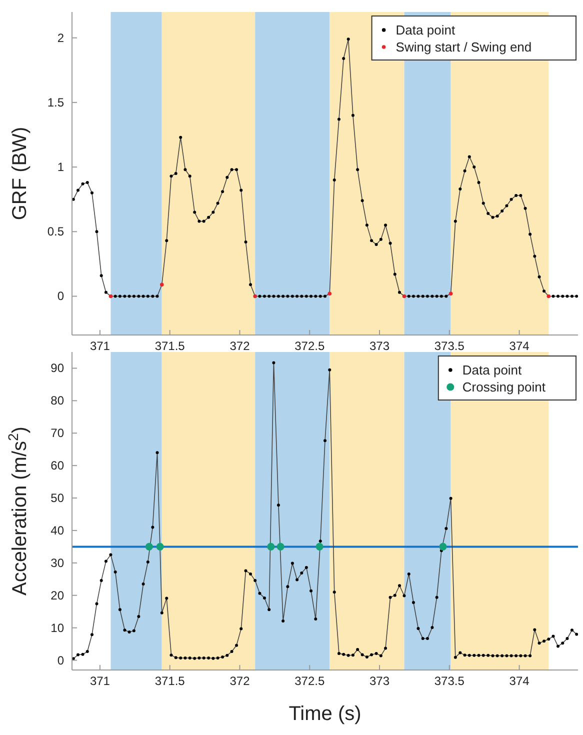 The image size is (583, 735). Describe the element at coordinates (20, 173) in the screenshot. I see `y-axis-title: GRF (BW)` at that location.